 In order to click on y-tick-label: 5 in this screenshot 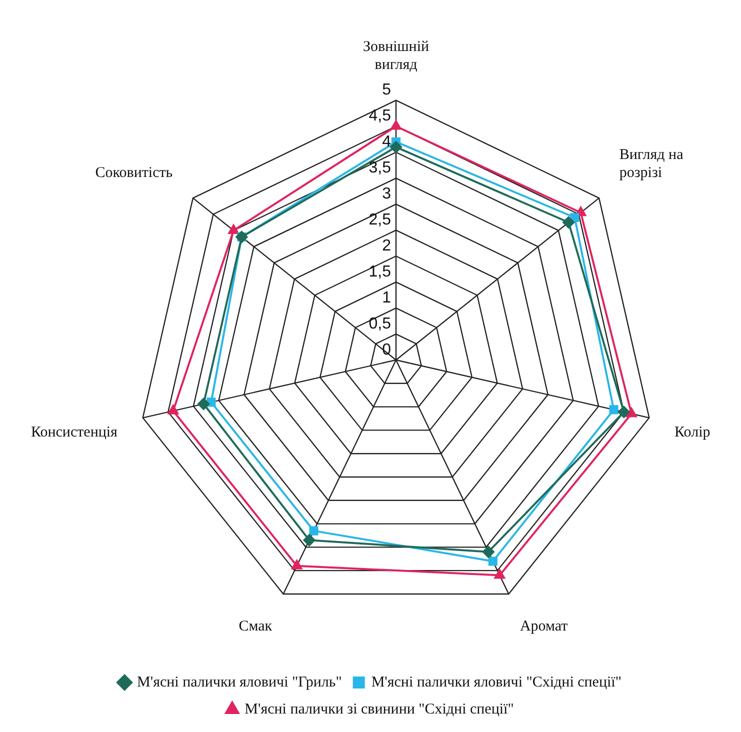, I will do `click(387, 90)`.